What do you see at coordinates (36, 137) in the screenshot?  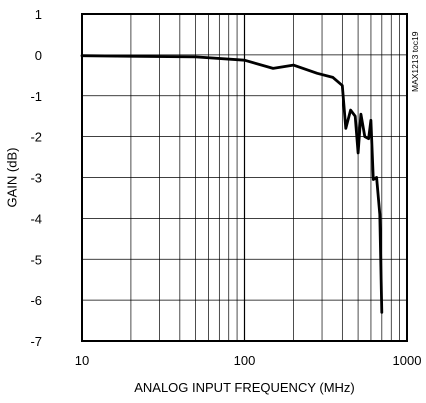 I see `y-tick-label: -2` at bounding box center [36, 137].